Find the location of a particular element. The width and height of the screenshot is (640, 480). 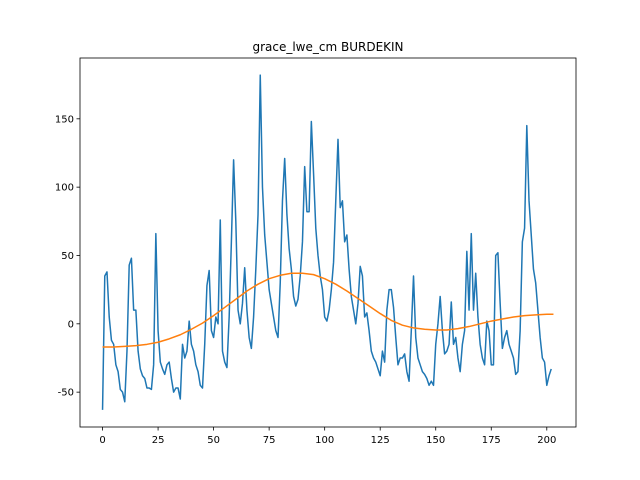

x-tick-label: 25 is located at coordinates (158, 440).